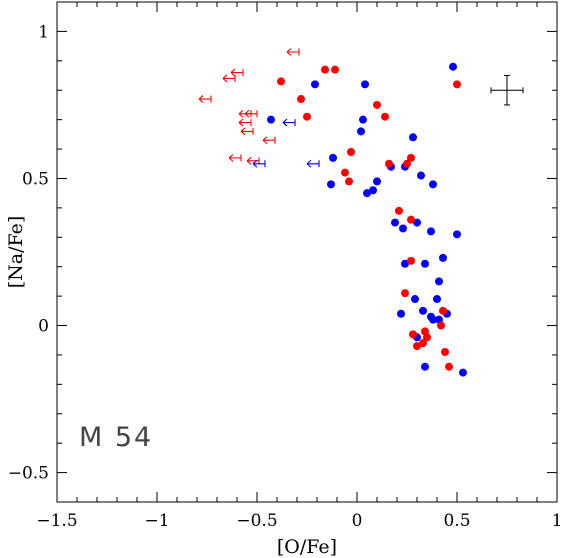 This screenshot has width=562, height=558. I want to click on error-bar-indicator, so click(507, 90).